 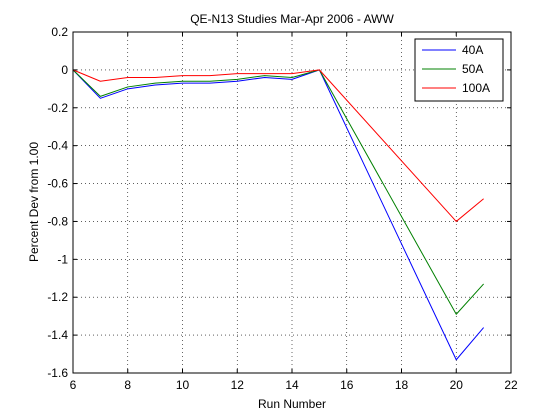 What do you see at coordinates (292, 385) in the screenshot?
I see `x-tick-label: 14` at bounding box center [292, 385].